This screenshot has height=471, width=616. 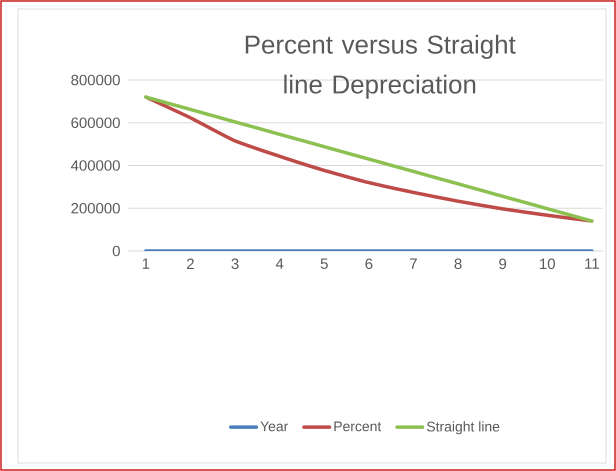 I want to click on x-tick-label: 1, so click(x=146, y=263).